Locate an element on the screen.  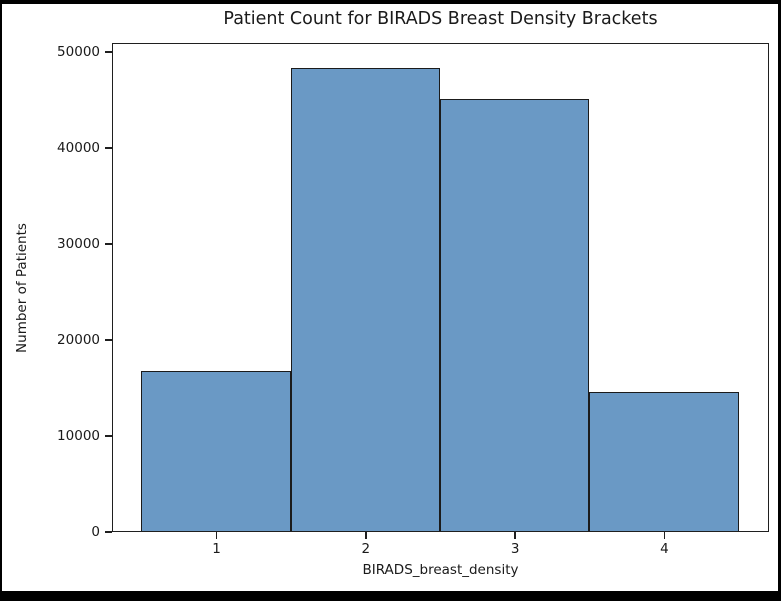
window-frame-left is located at coordinates (1, 300).